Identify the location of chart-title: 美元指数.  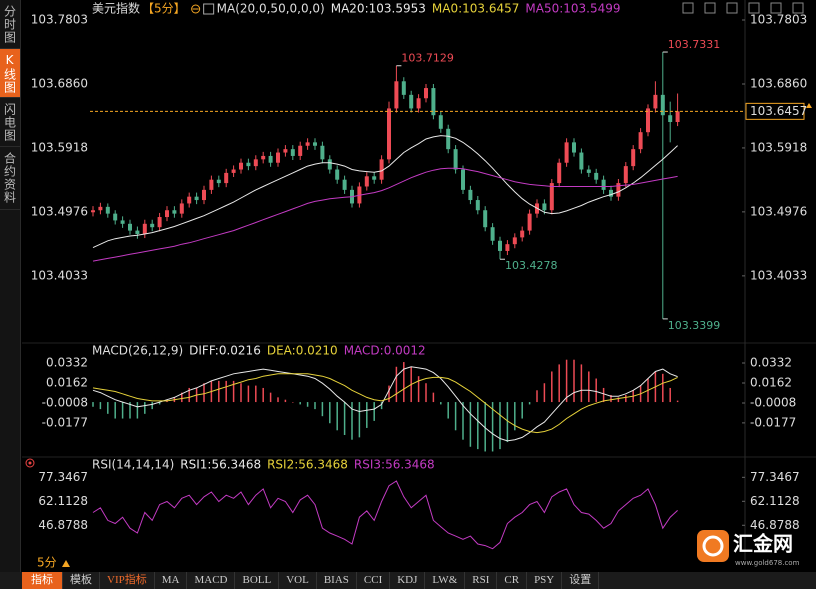
(116, 8).